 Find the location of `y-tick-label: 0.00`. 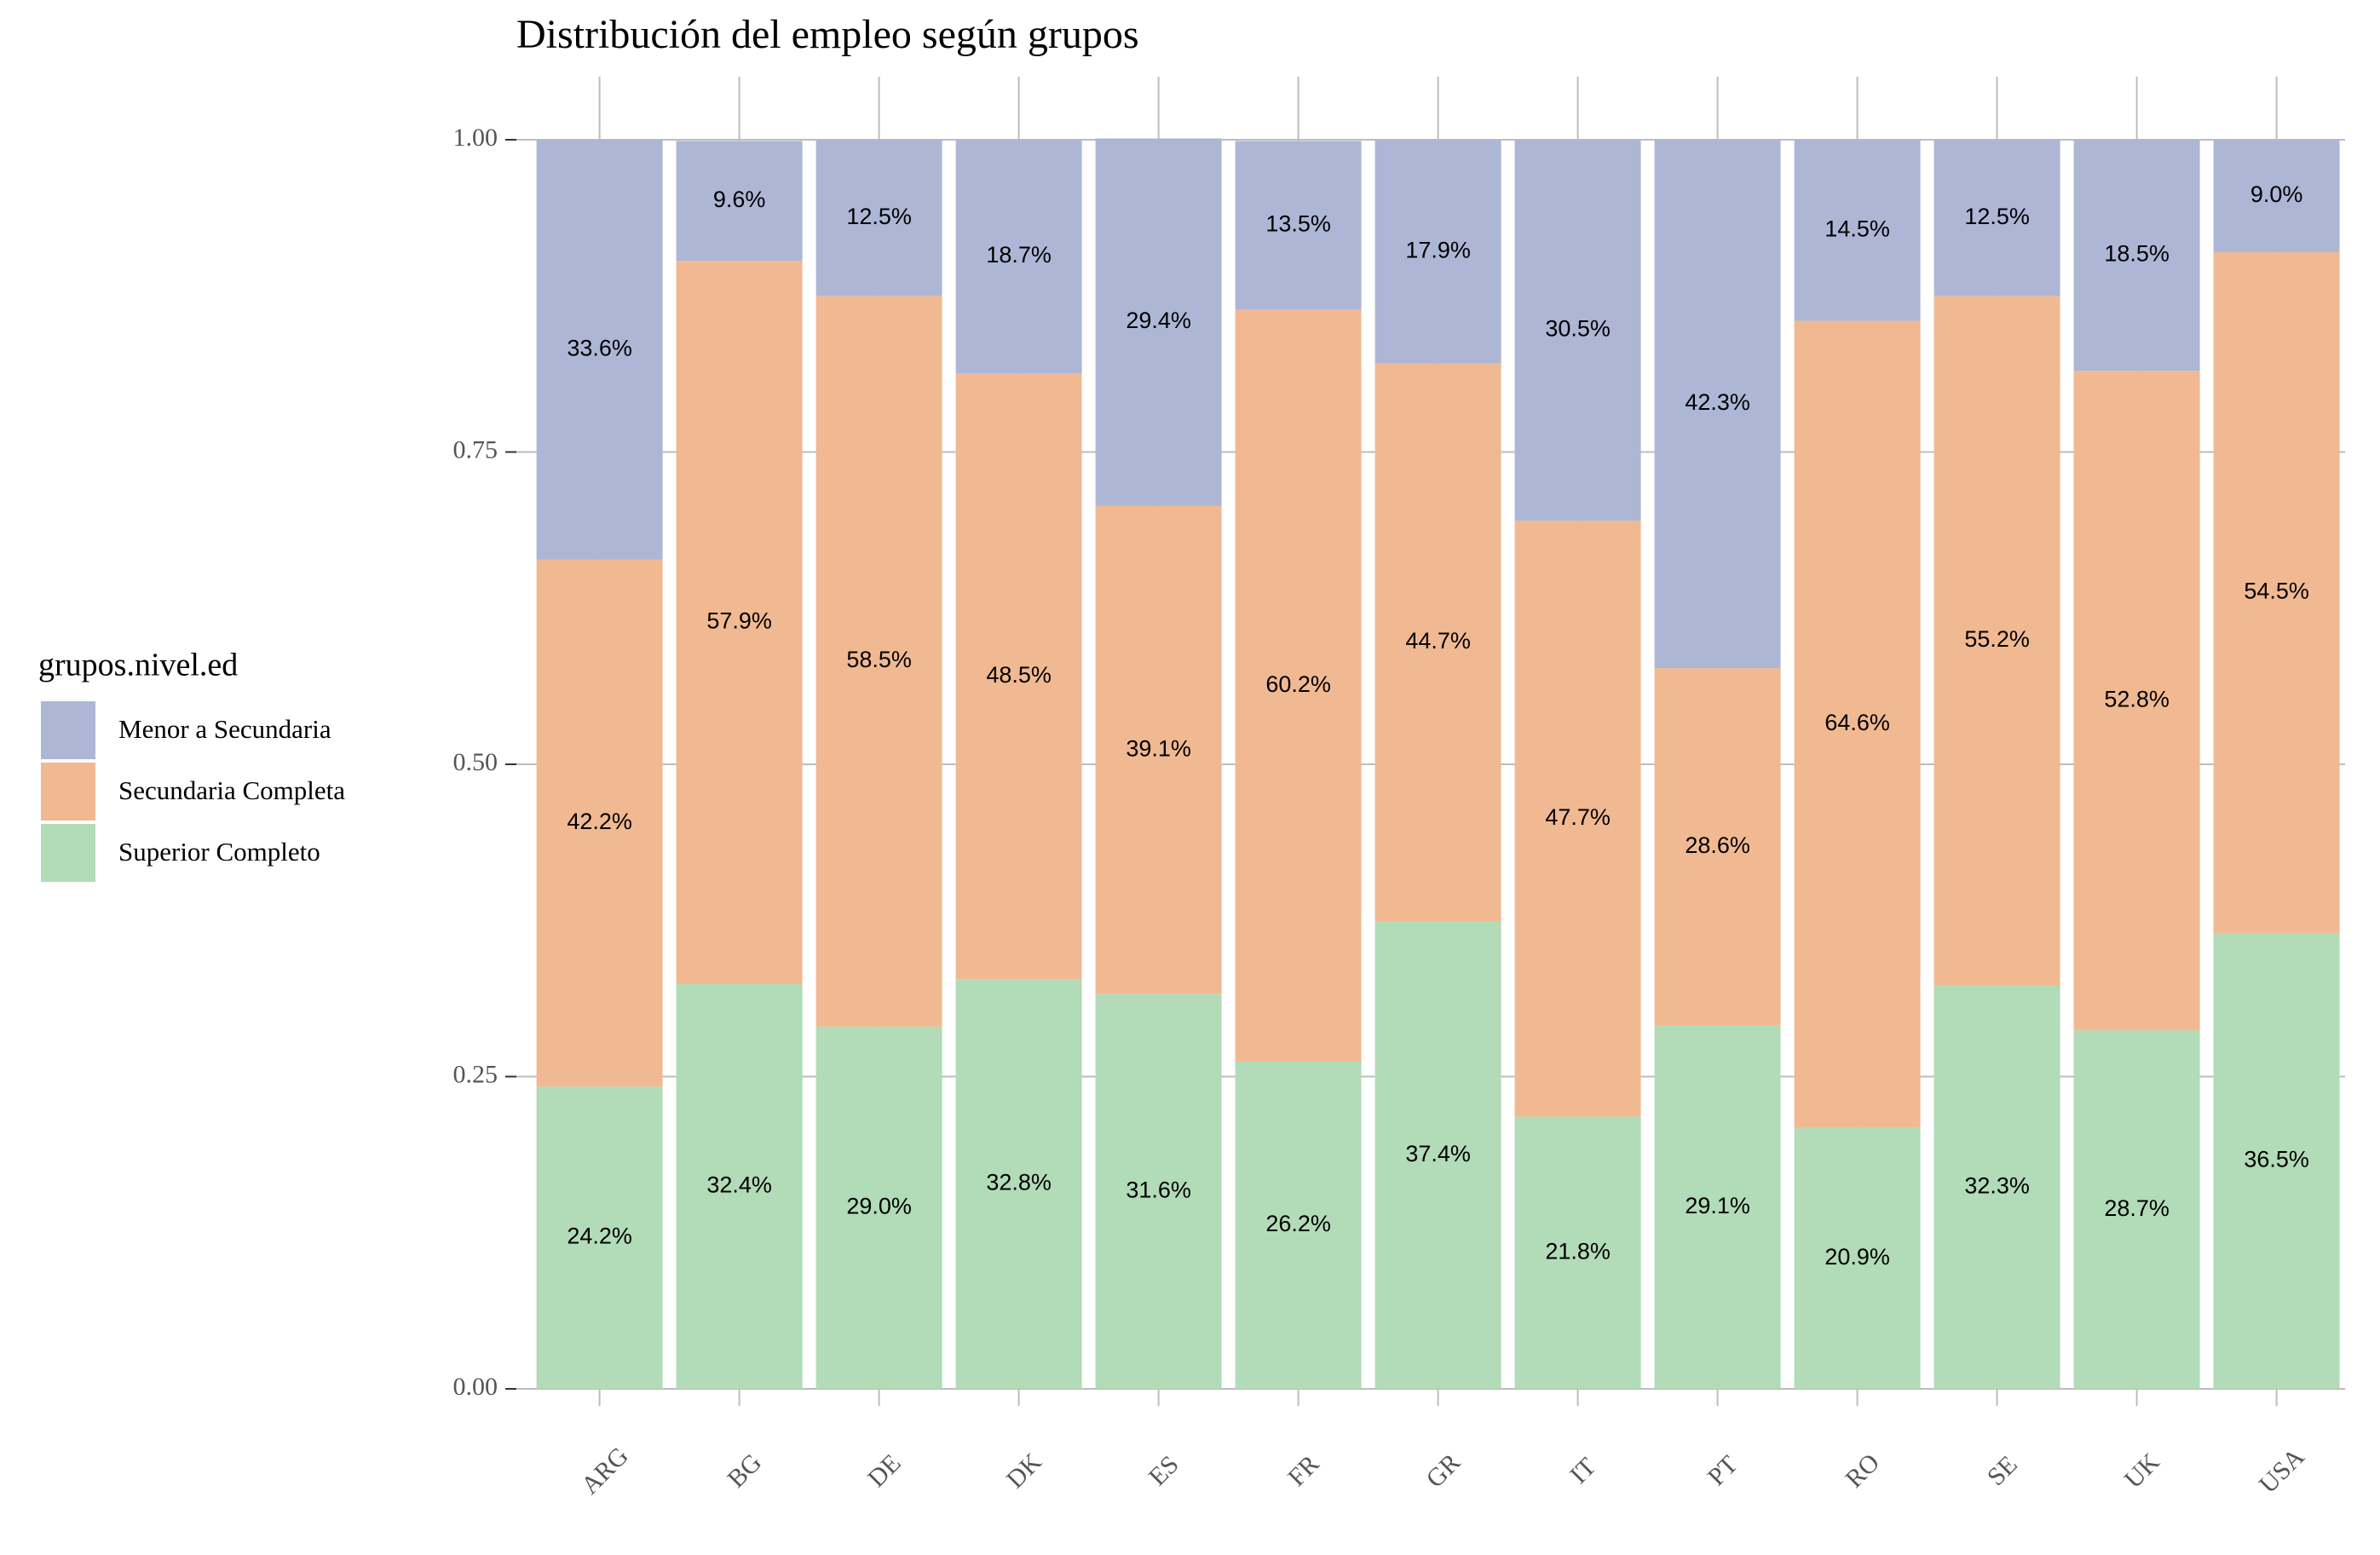

y-tick-label: 0.00 is located at coordinates (475, 1387).